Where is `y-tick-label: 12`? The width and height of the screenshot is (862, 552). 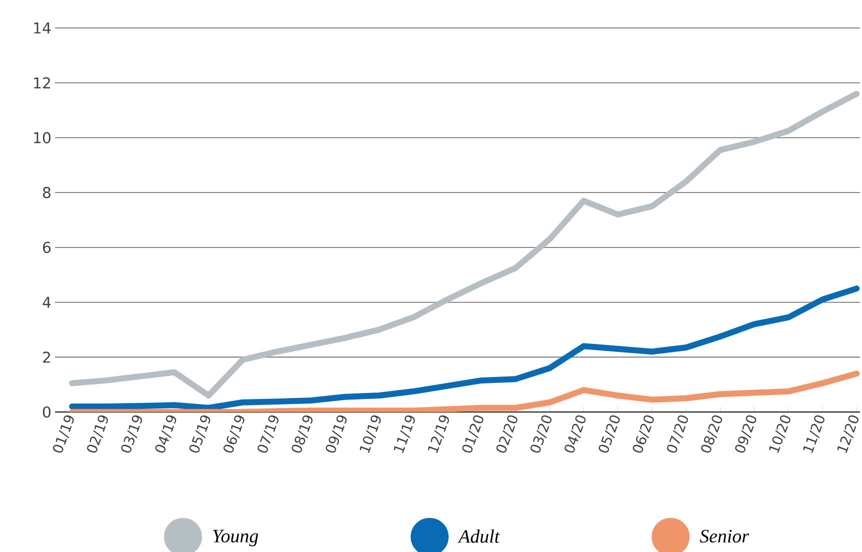
y-tick-label: 12 is located at coordinates (42, 82).